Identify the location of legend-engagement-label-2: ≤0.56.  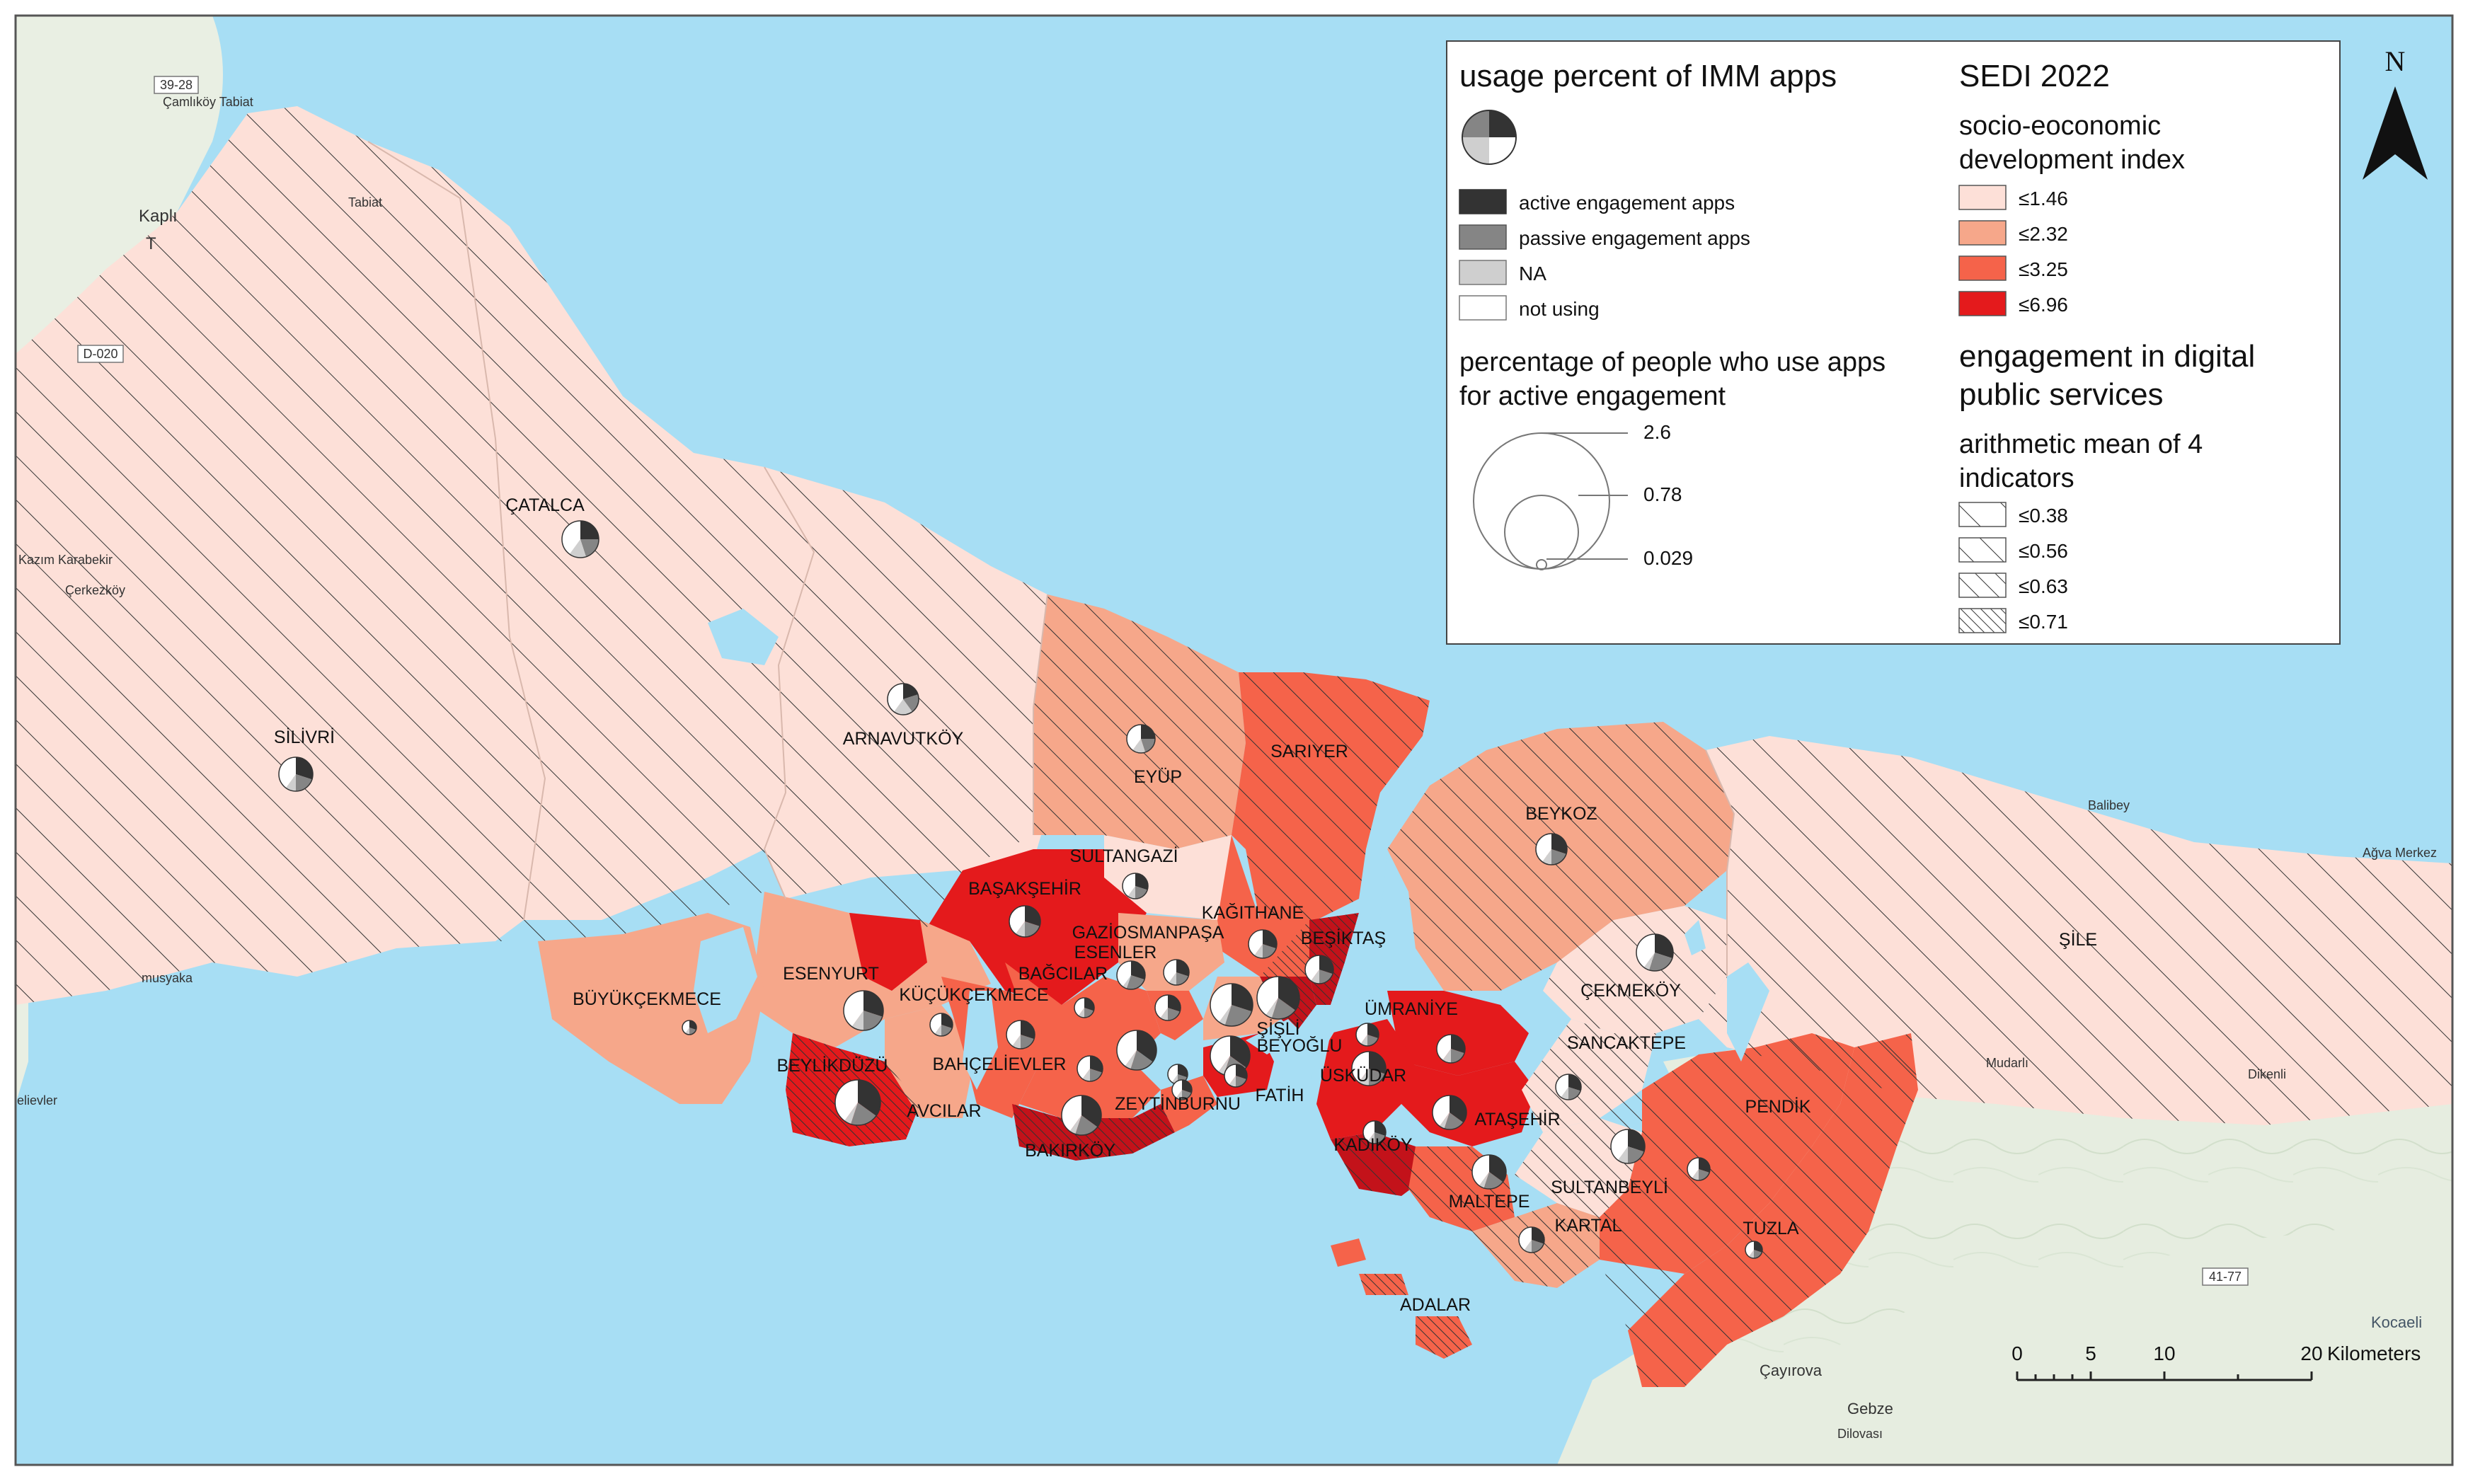
(2043, 551).